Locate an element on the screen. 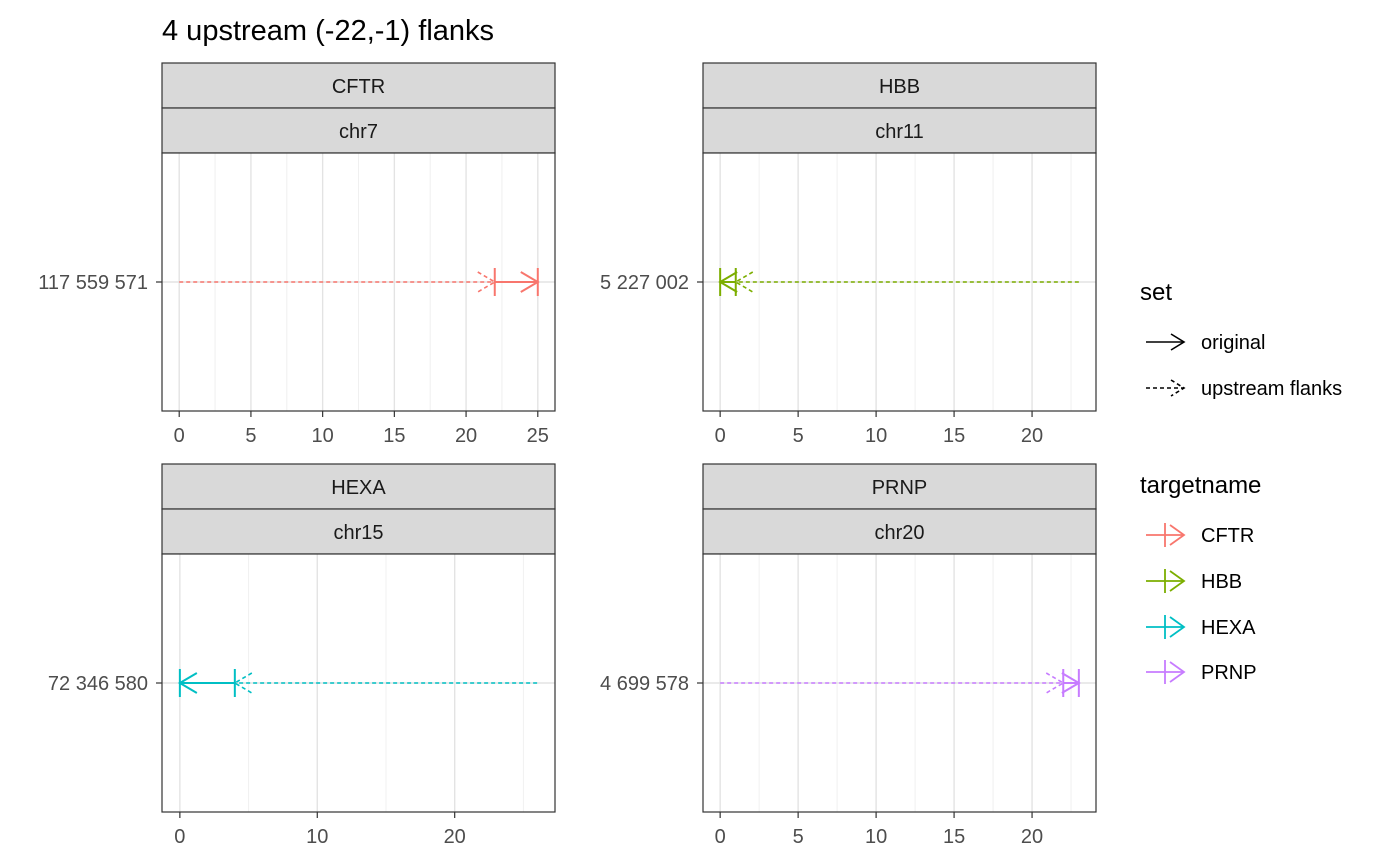 Image resolution: width=1400 pixels, height=866 pixels. legend-label: HEXA is located at coordinates (1228, 628).